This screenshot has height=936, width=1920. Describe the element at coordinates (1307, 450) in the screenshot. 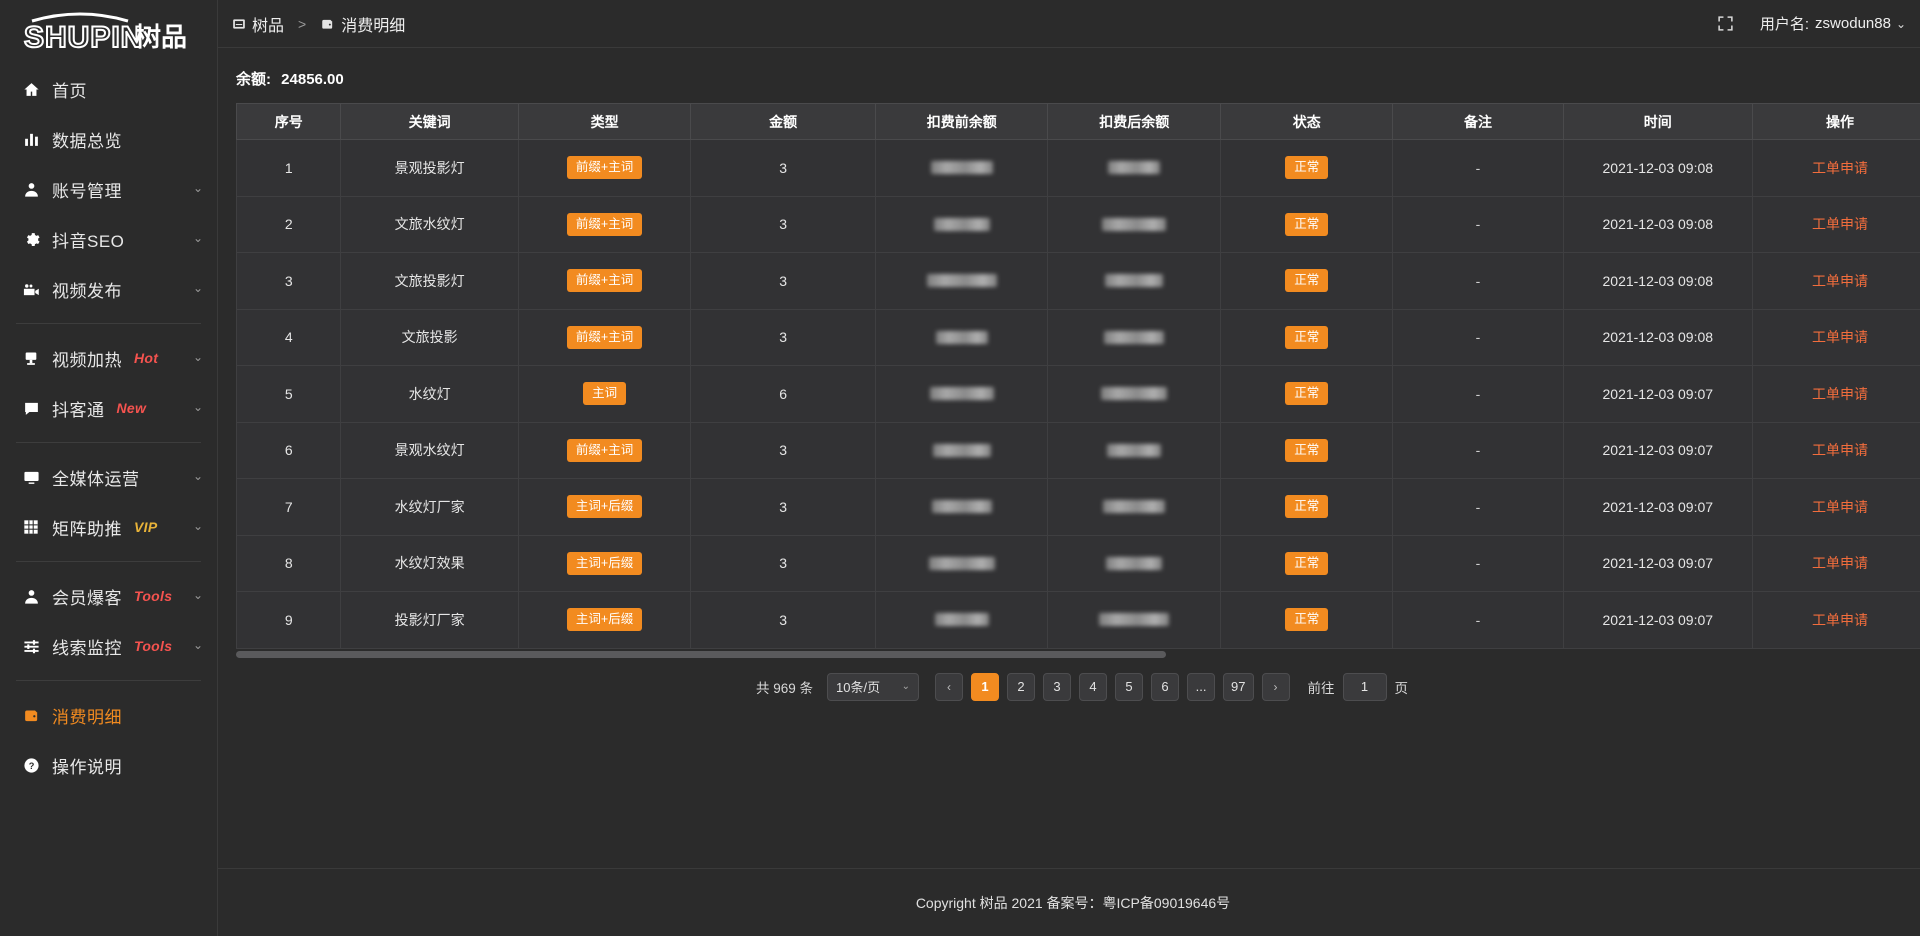

I see `status-badge: 正常` at that location.